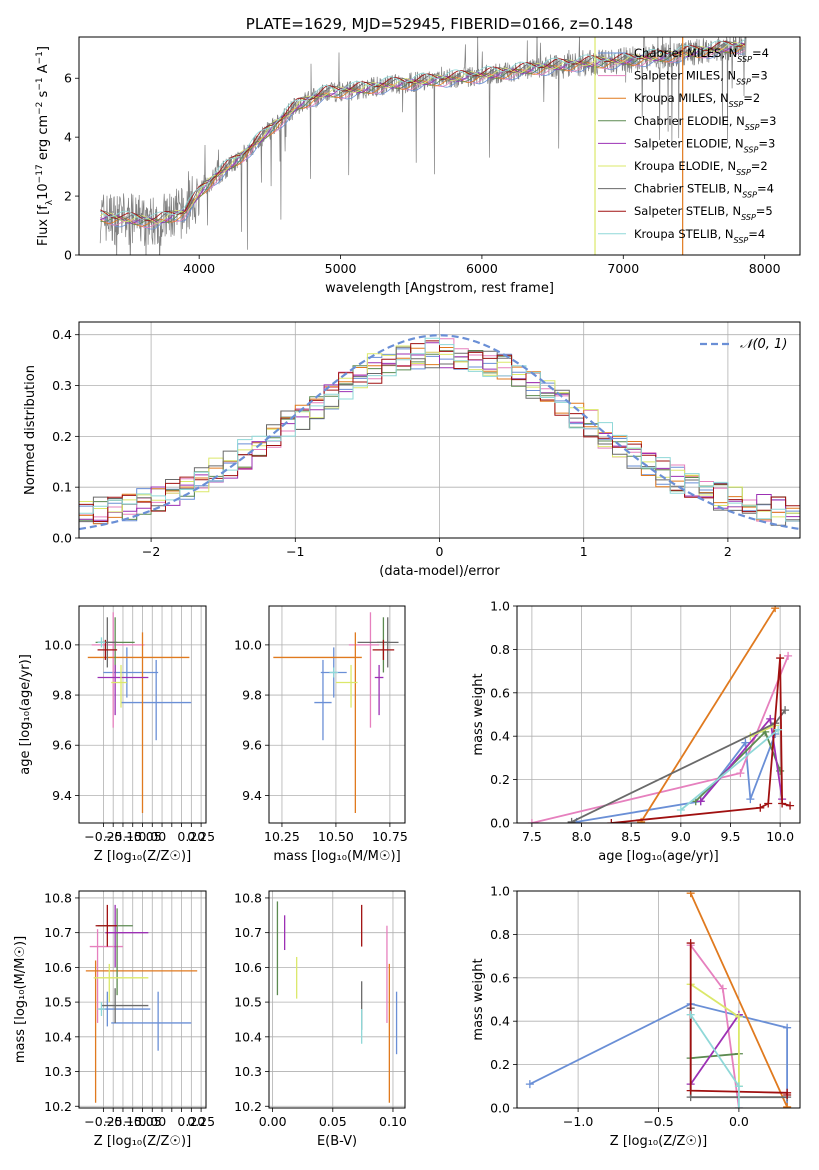 This screenshot has height=1170, width=819. What do you see at coordinates (62, 745) in the screenshot?
I see `y-tick-label: 9.6` at bounding box center [62, 745].